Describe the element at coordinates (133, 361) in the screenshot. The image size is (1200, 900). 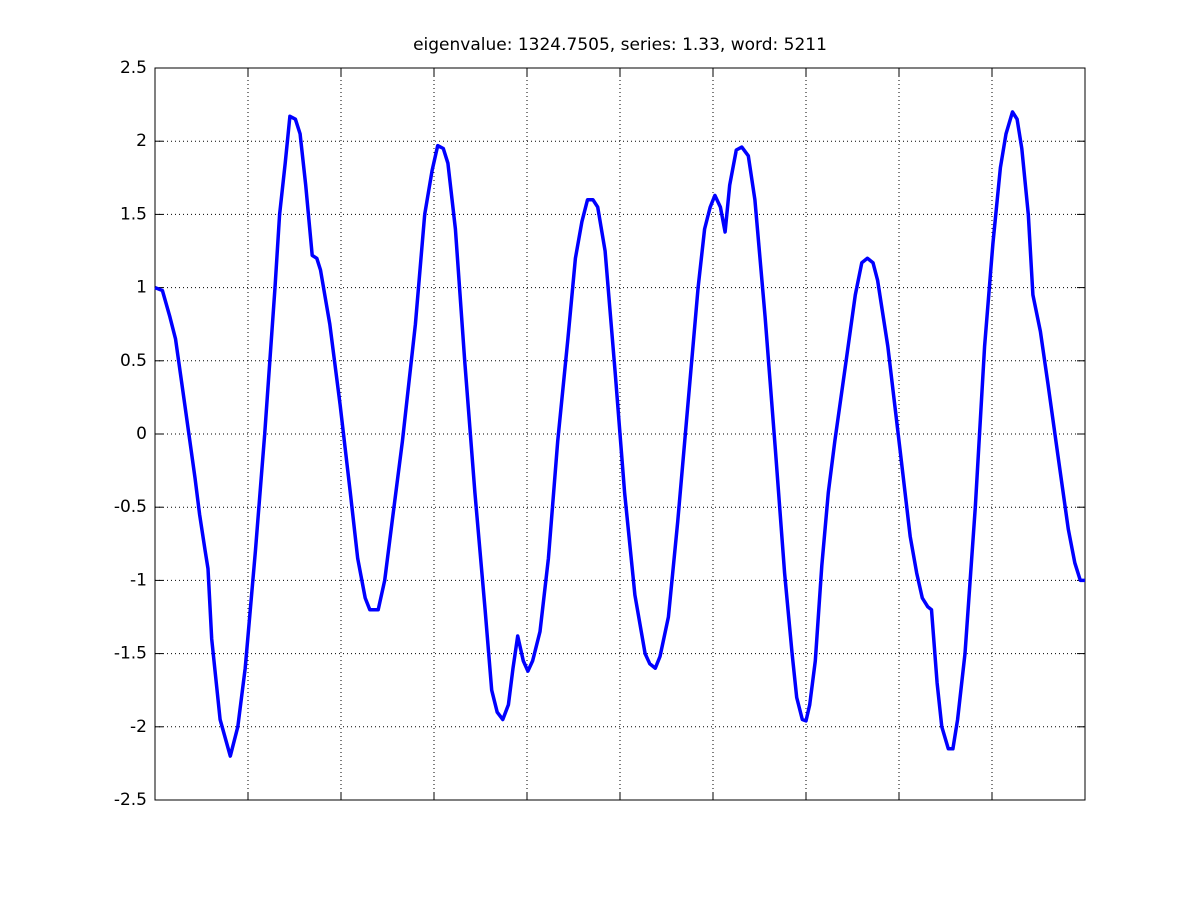
I see `y-tick-label: 0.5` at that location.